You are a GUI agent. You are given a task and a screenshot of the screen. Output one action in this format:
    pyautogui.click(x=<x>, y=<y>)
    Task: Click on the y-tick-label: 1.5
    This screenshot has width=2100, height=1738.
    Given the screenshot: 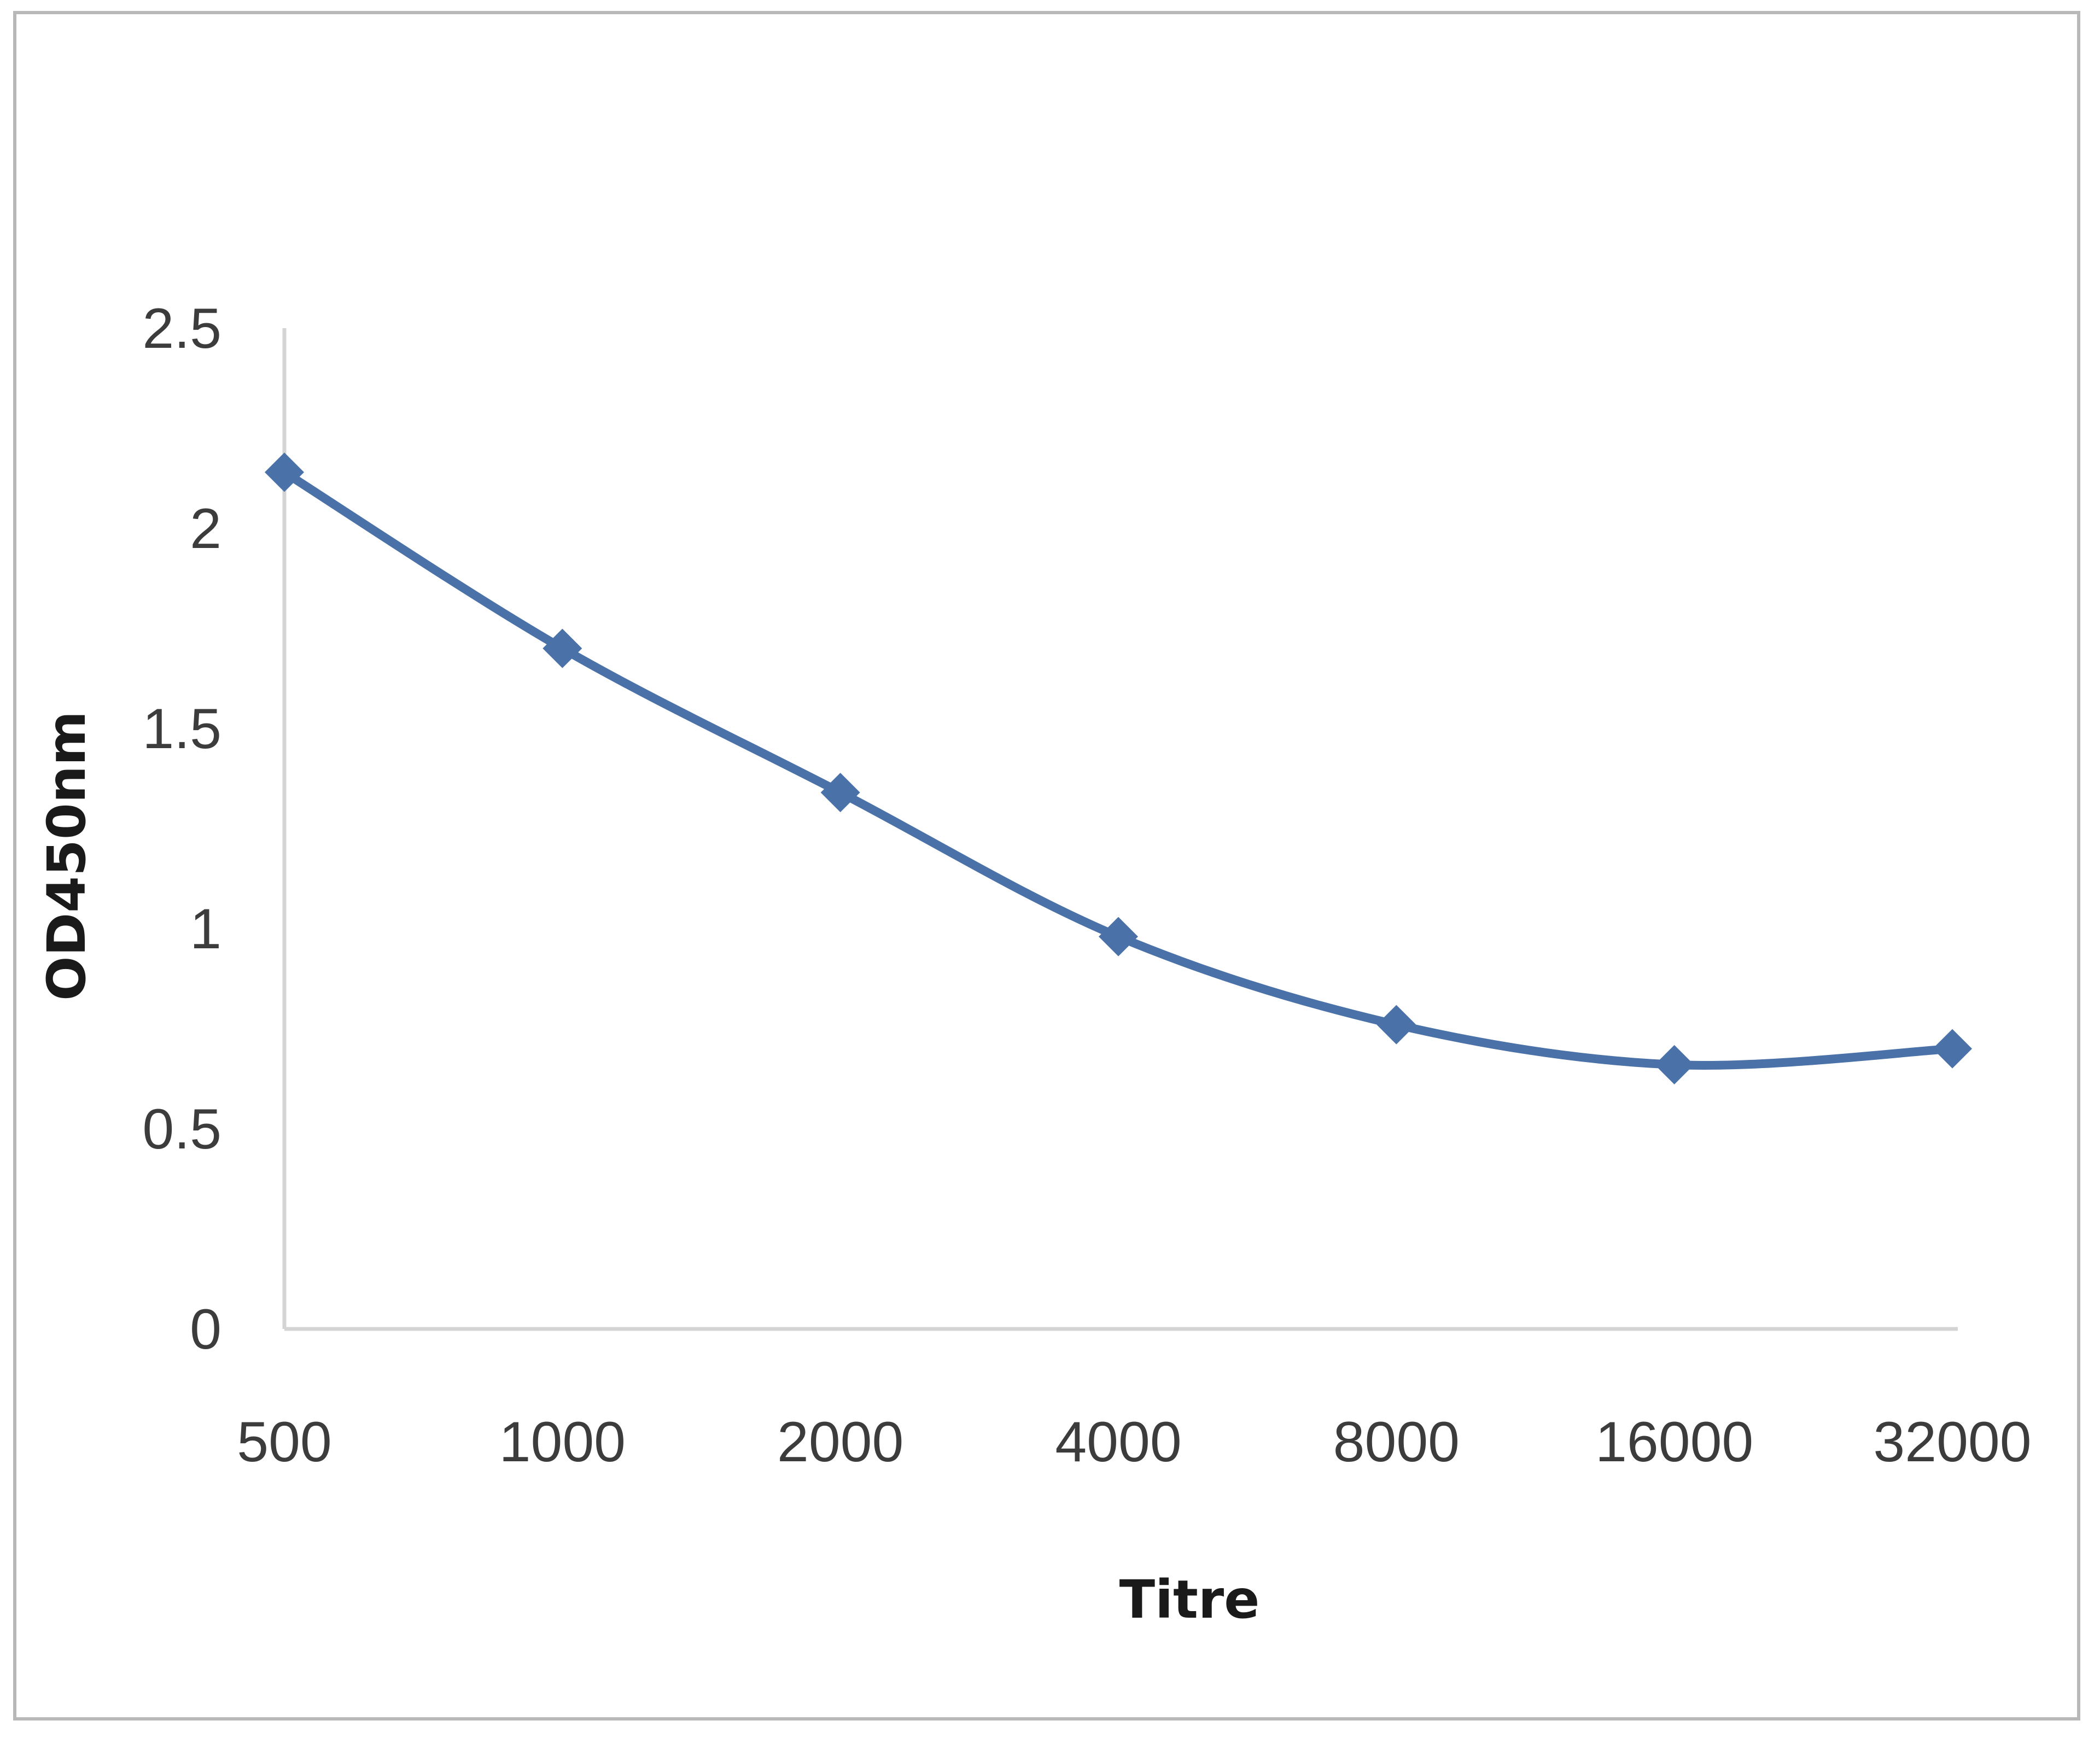 What is the action you would take?
    pyautogui.click(x=181, y=729)
    